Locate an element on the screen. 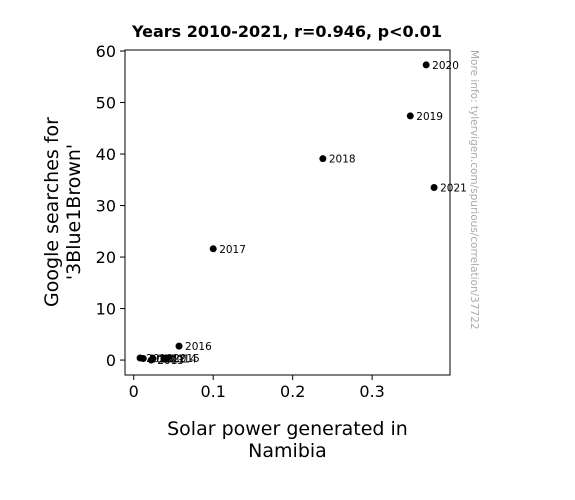 The height and width of the screenshot is (500, 575). data-point-2020 is located at coordinates (426, 65).